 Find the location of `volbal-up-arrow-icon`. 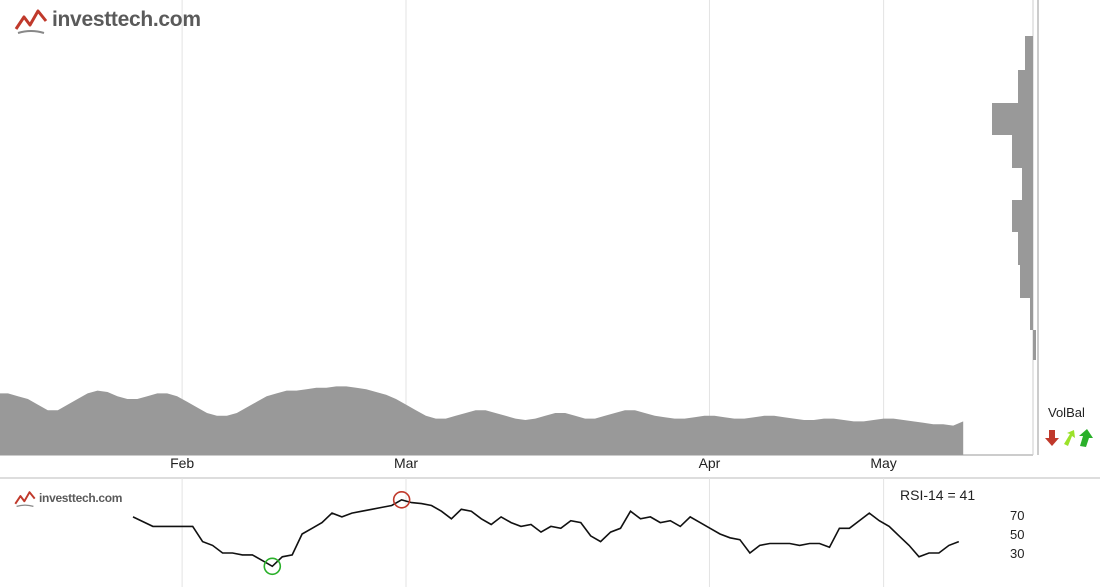

volbal-up-arrow-icon is located at coordinates (1086, 438).